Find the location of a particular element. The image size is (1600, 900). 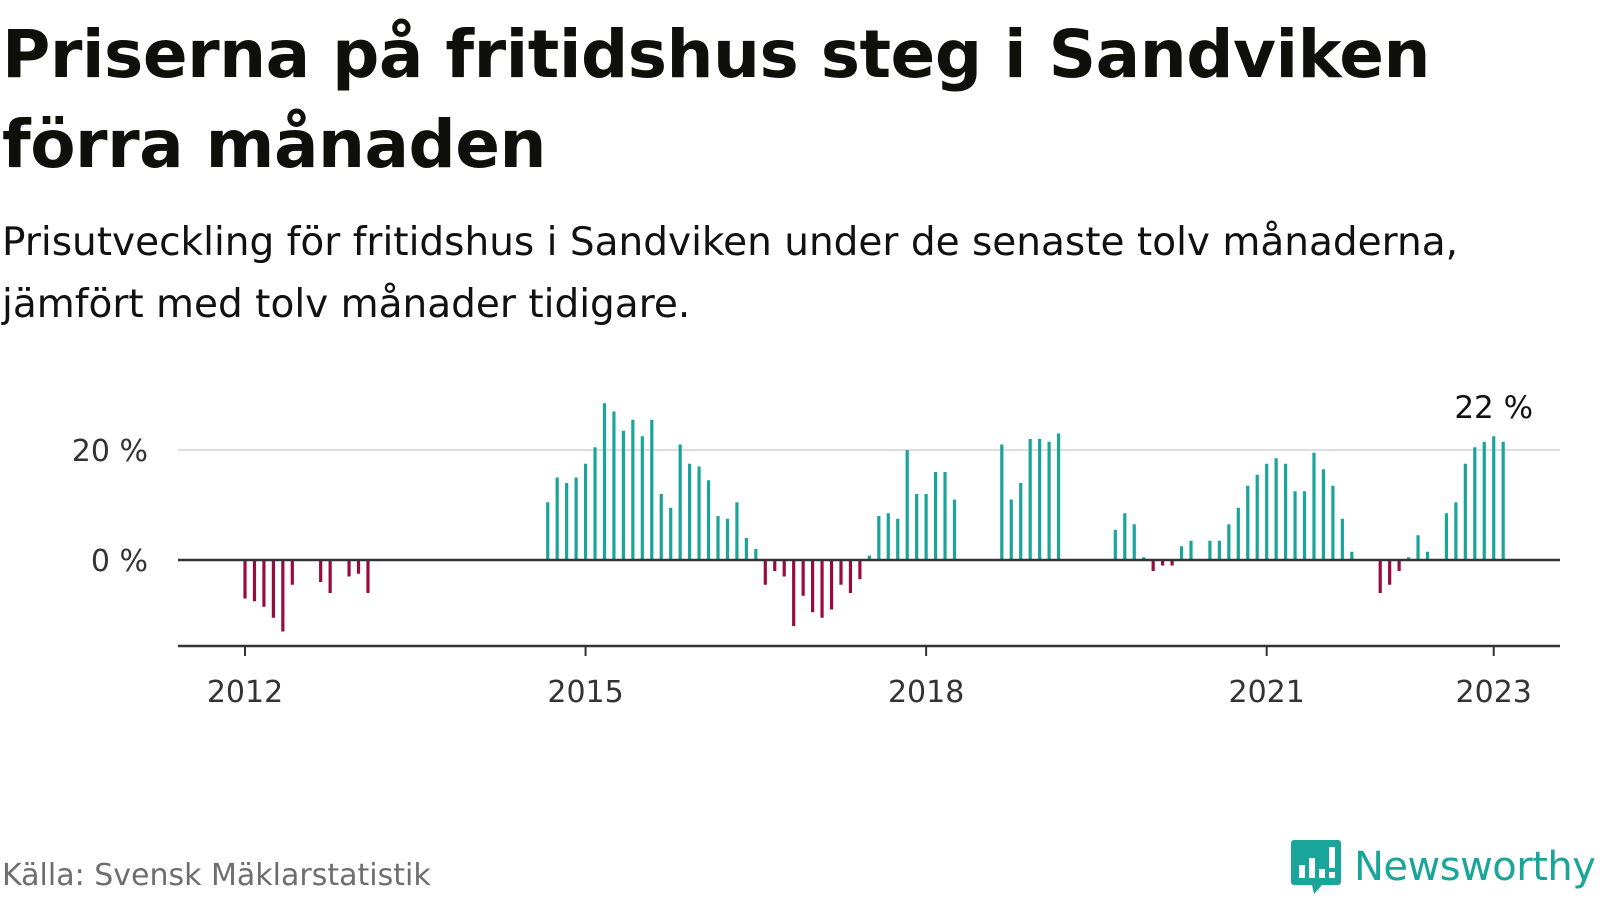

brand-logo: Newsworthy is located at coordinates (1443, 867).